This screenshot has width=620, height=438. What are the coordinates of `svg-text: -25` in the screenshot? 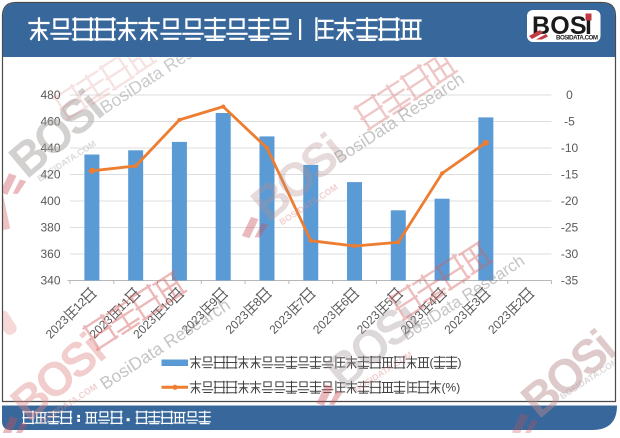 It's located at (570, 228).